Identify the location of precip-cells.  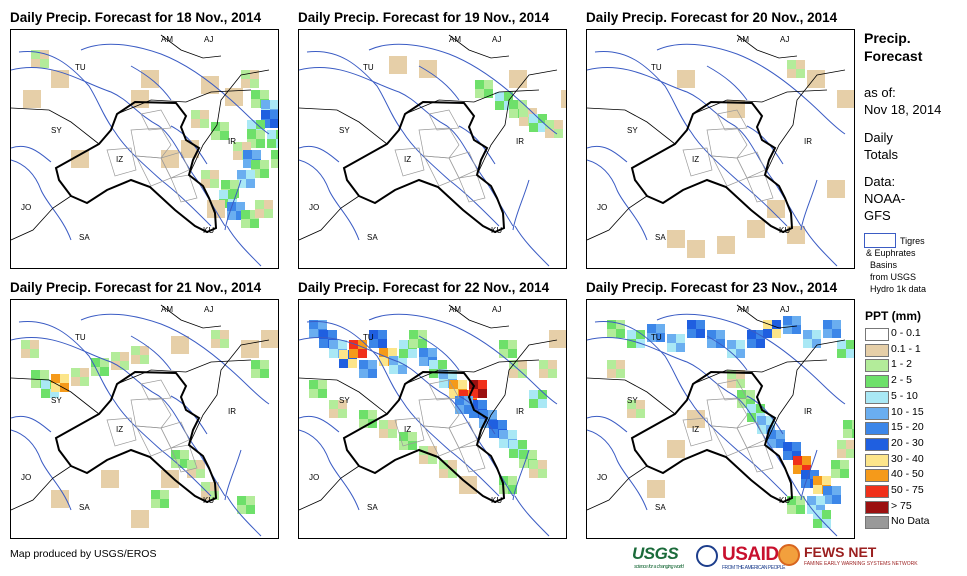
(760, 159).